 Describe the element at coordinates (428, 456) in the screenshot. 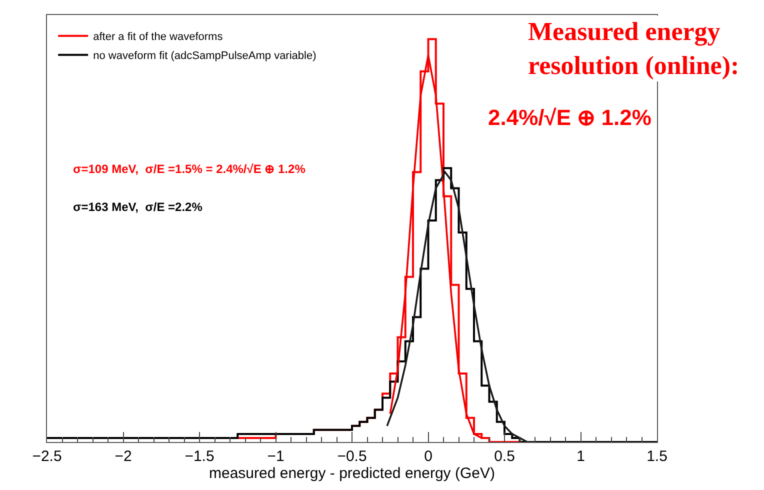

I see `x-tick-label: 0` at that location.